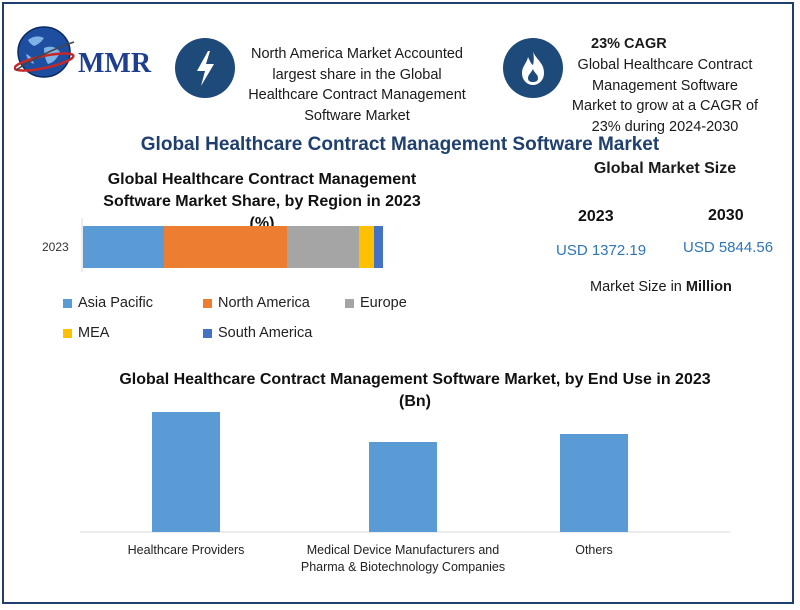 Image resolution: width=800 pixels, height=610 pixels. I want to click on bar-segment-mea, so click(366, 247).